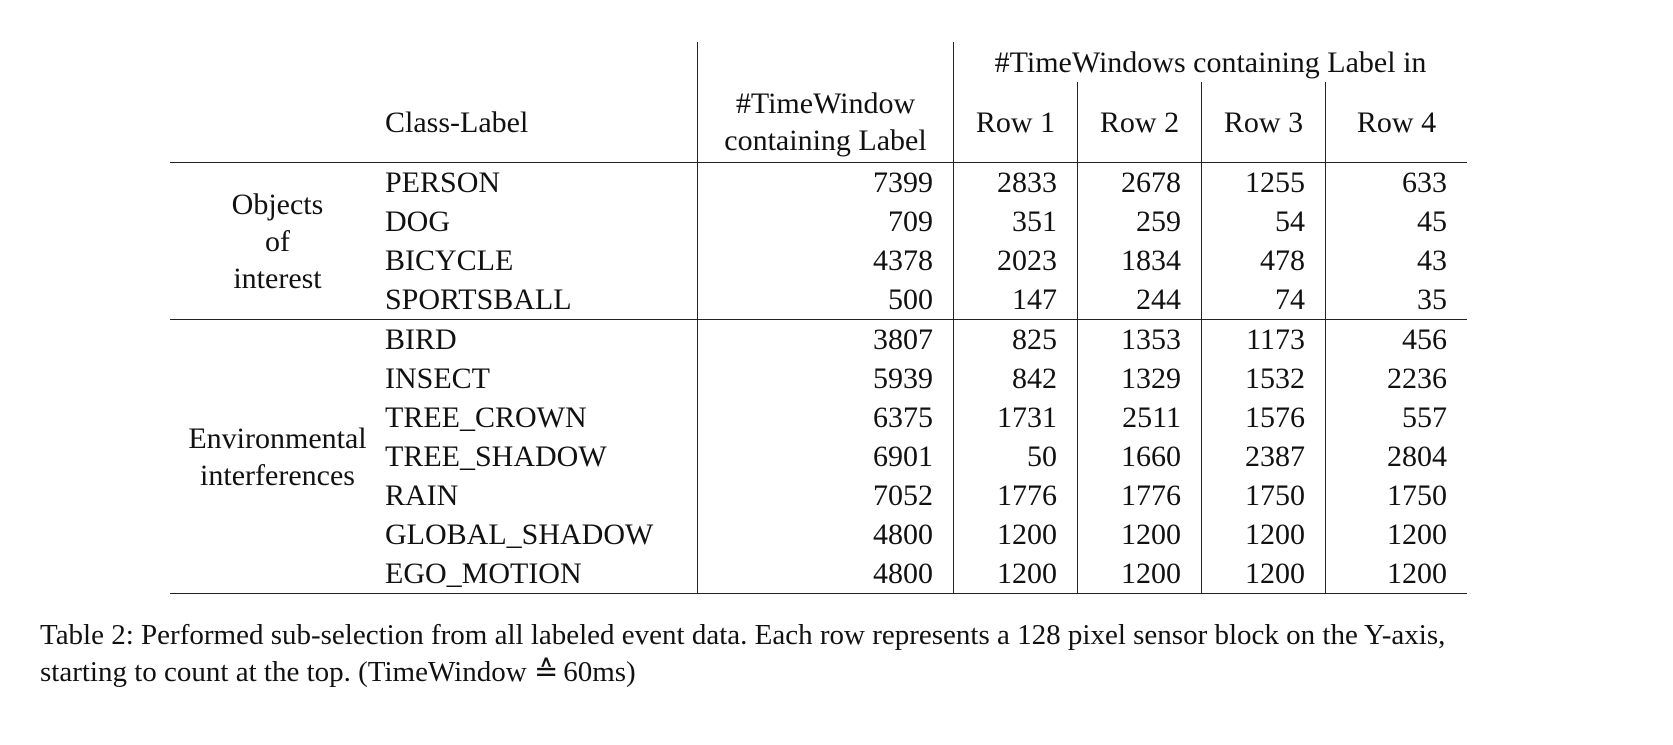 Image resolution: width=1673 pixels, height=745 pixels. I want to click on row3-cell: 478, so click(1263, 260).